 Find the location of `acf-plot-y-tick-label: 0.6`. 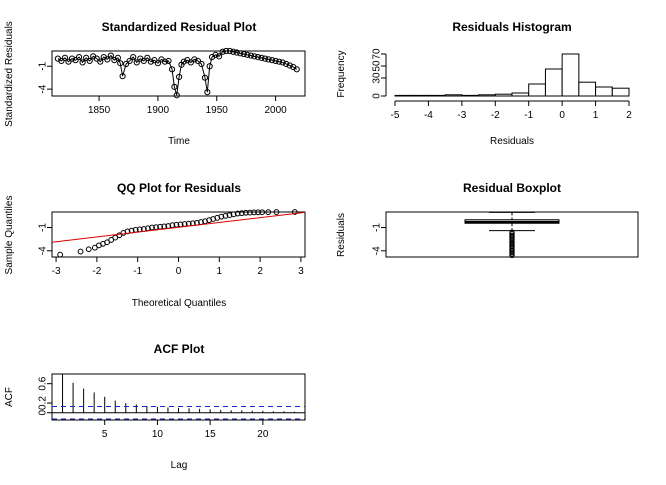

acf-plot-y-tick-label: 0.6 is located at coordinates (43, 383).